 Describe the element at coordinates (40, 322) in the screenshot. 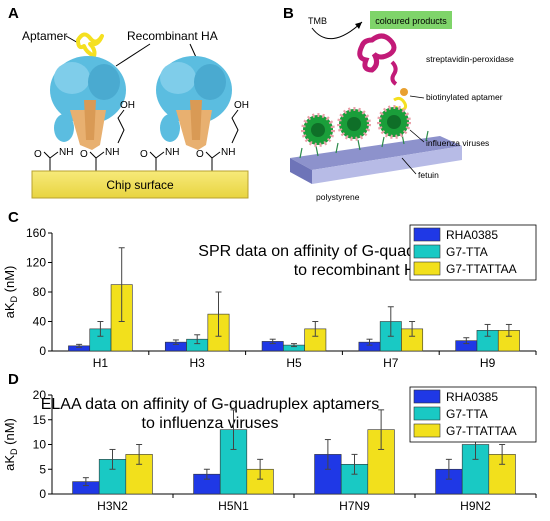

I see `y-tick-label: 40` at that location.